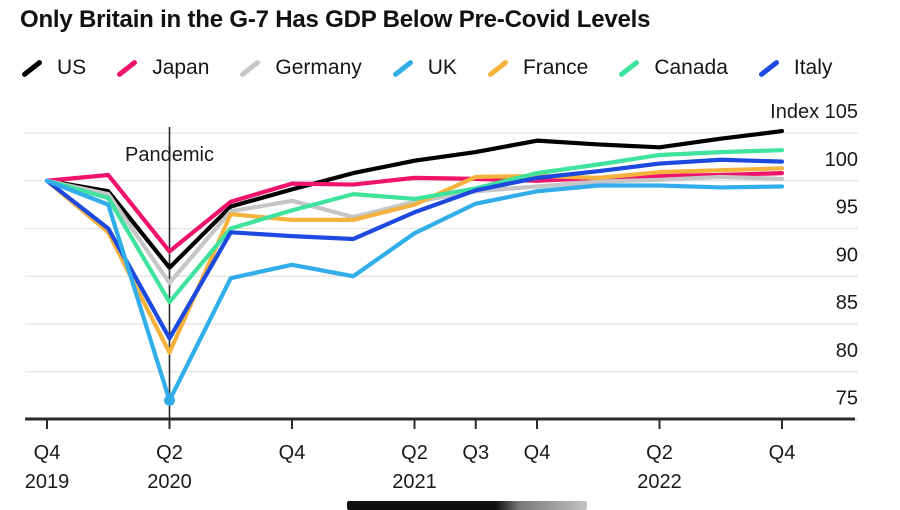 This screenshot has width=900, height=510. What do you see at coordinates (318, 67) in the screenshot?
I see `legend-label: Germany` at bounding box center [318, 67].